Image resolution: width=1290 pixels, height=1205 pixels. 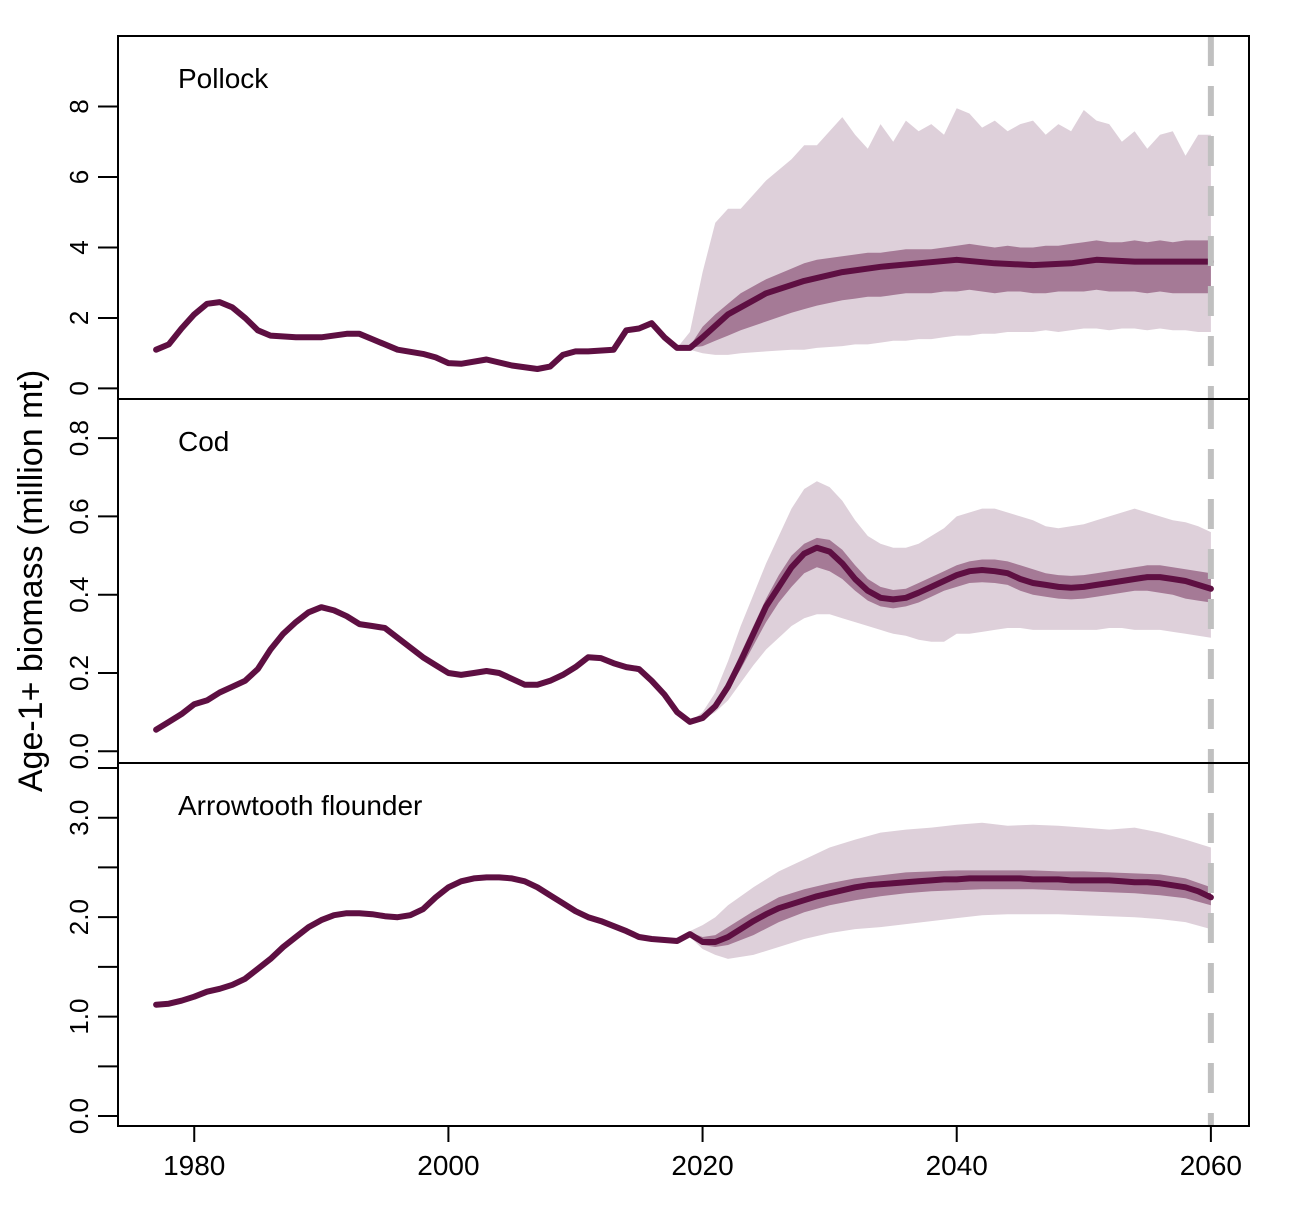 I want to click on panel-label: Arrowtooth flounder, so click(x=300, y=805).